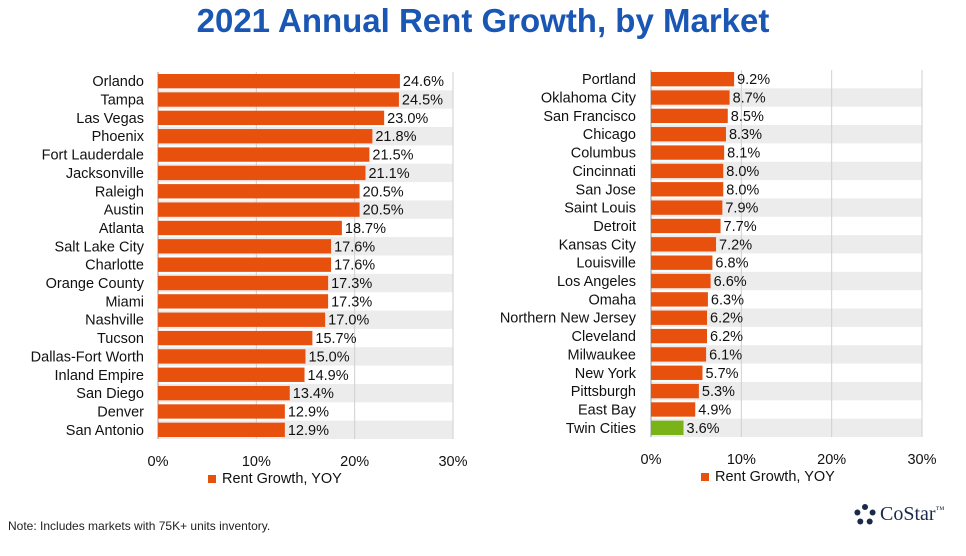 This screenshot has height=556, width=966. I want to click on category-label: Jacksonville, so click(105, 174).